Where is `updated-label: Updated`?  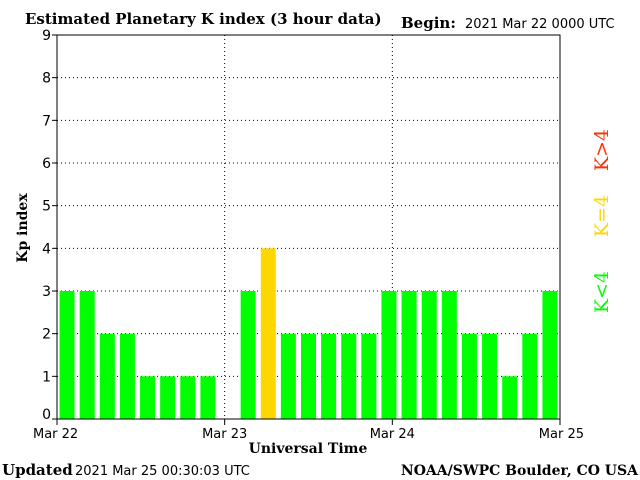 updated-label: Updated is located at coordinates (37, 470).